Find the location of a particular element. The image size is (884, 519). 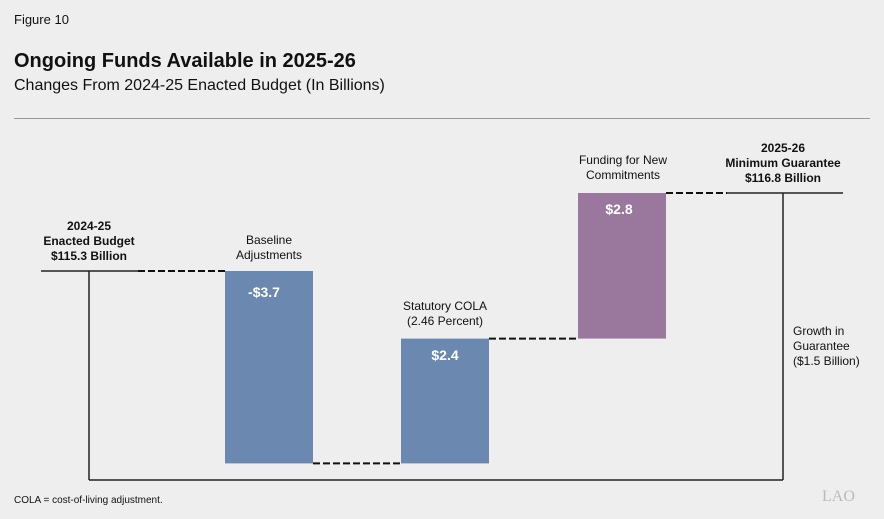

growth-label-line: Growth in is located at coordinates (819, 331).